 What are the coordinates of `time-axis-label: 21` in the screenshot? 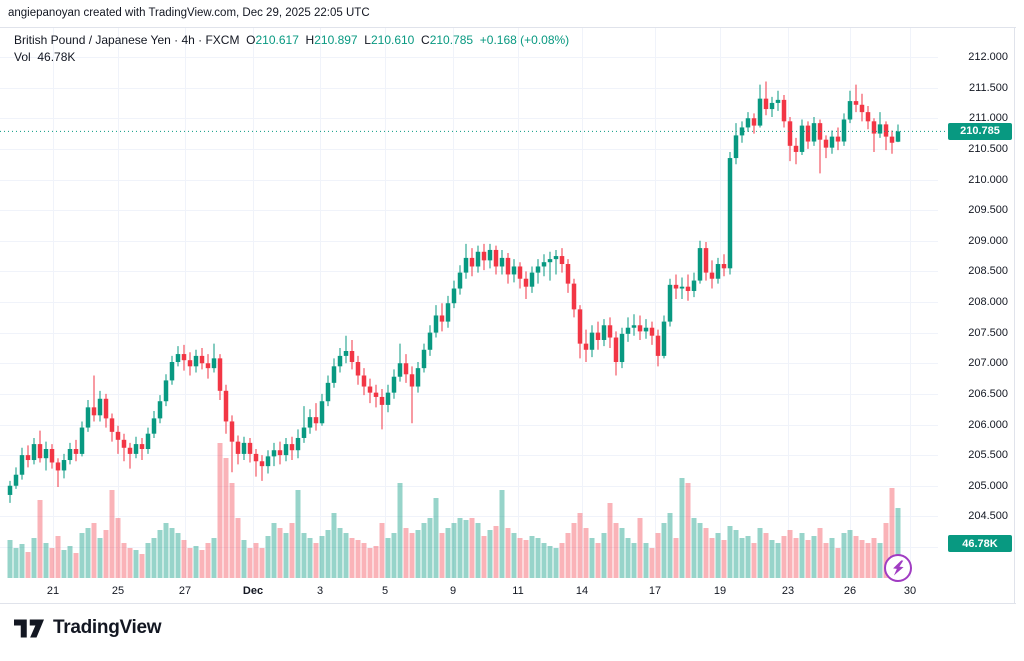 It's located at (53, 591).